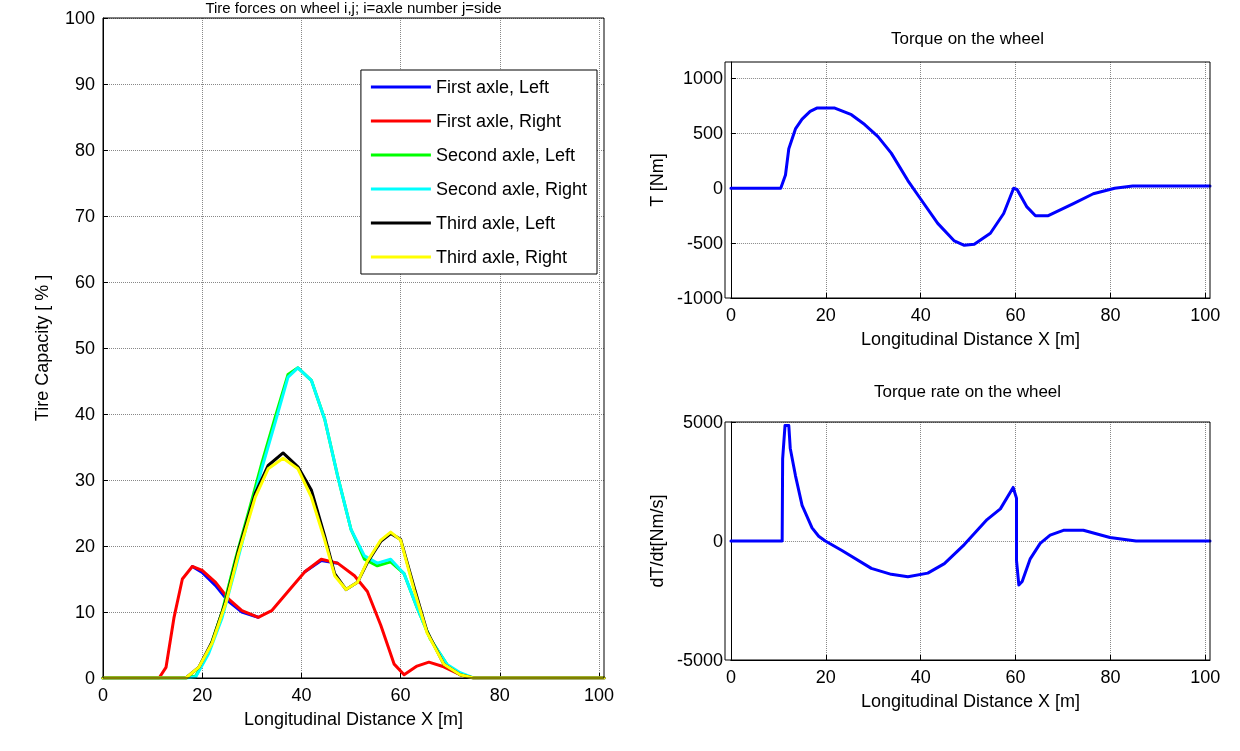 Image resolution: width=1240 pixels, height=751 pixels. Describe the element at coordinates (657, 541) in the screenshot. I see `y-axis-title: dT/dt[Nm/s]` at that location.